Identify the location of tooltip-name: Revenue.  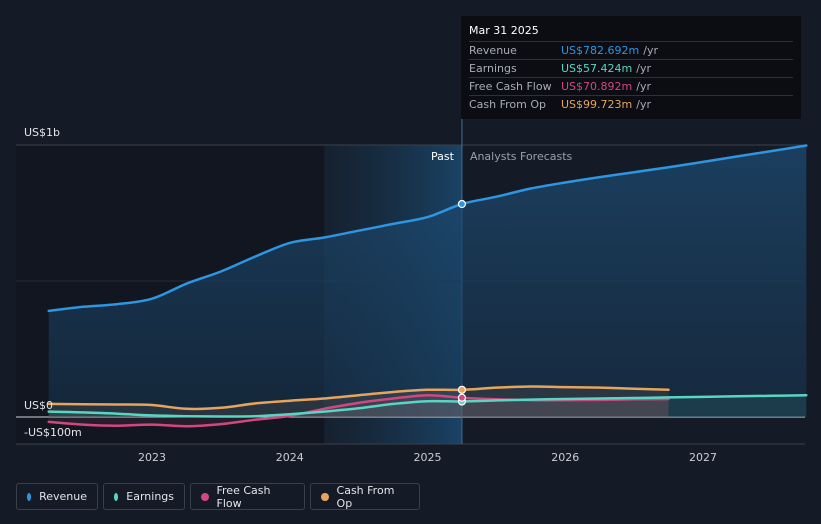
(493, 50).